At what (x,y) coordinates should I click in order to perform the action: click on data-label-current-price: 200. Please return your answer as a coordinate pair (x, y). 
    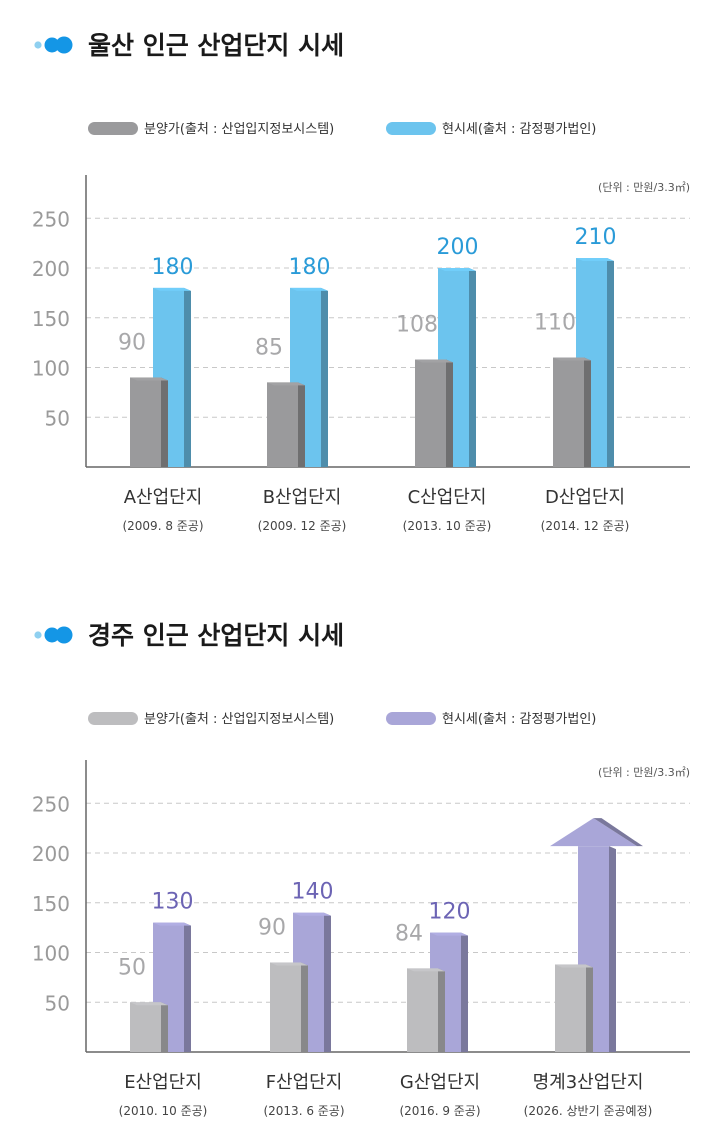
    Looking at the image, I should click on (458, 247).